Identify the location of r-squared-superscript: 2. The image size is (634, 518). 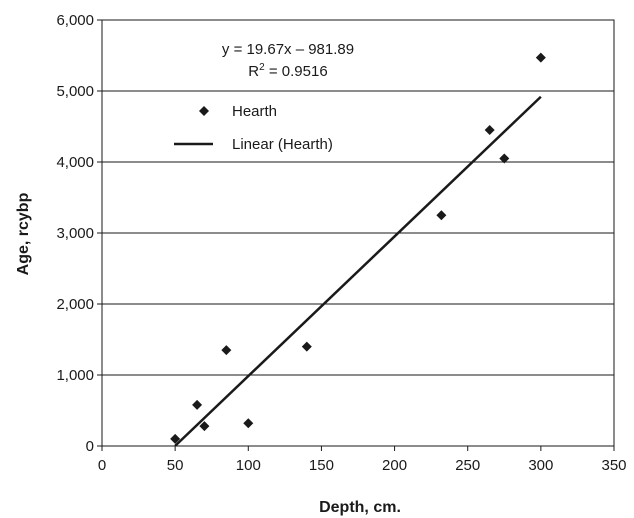
(262, 67).